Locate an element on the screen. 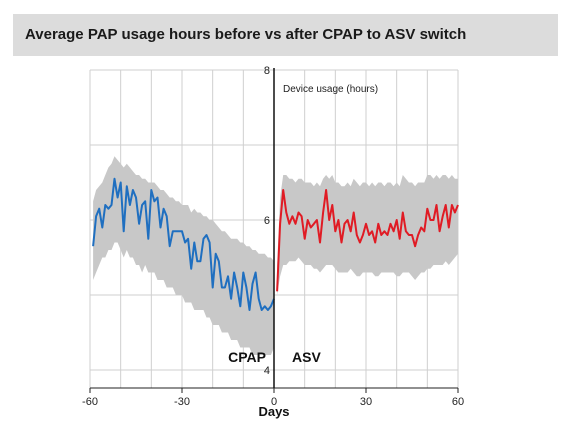  cpap-phase-label: CPAP is located at coordinates (247, 357).